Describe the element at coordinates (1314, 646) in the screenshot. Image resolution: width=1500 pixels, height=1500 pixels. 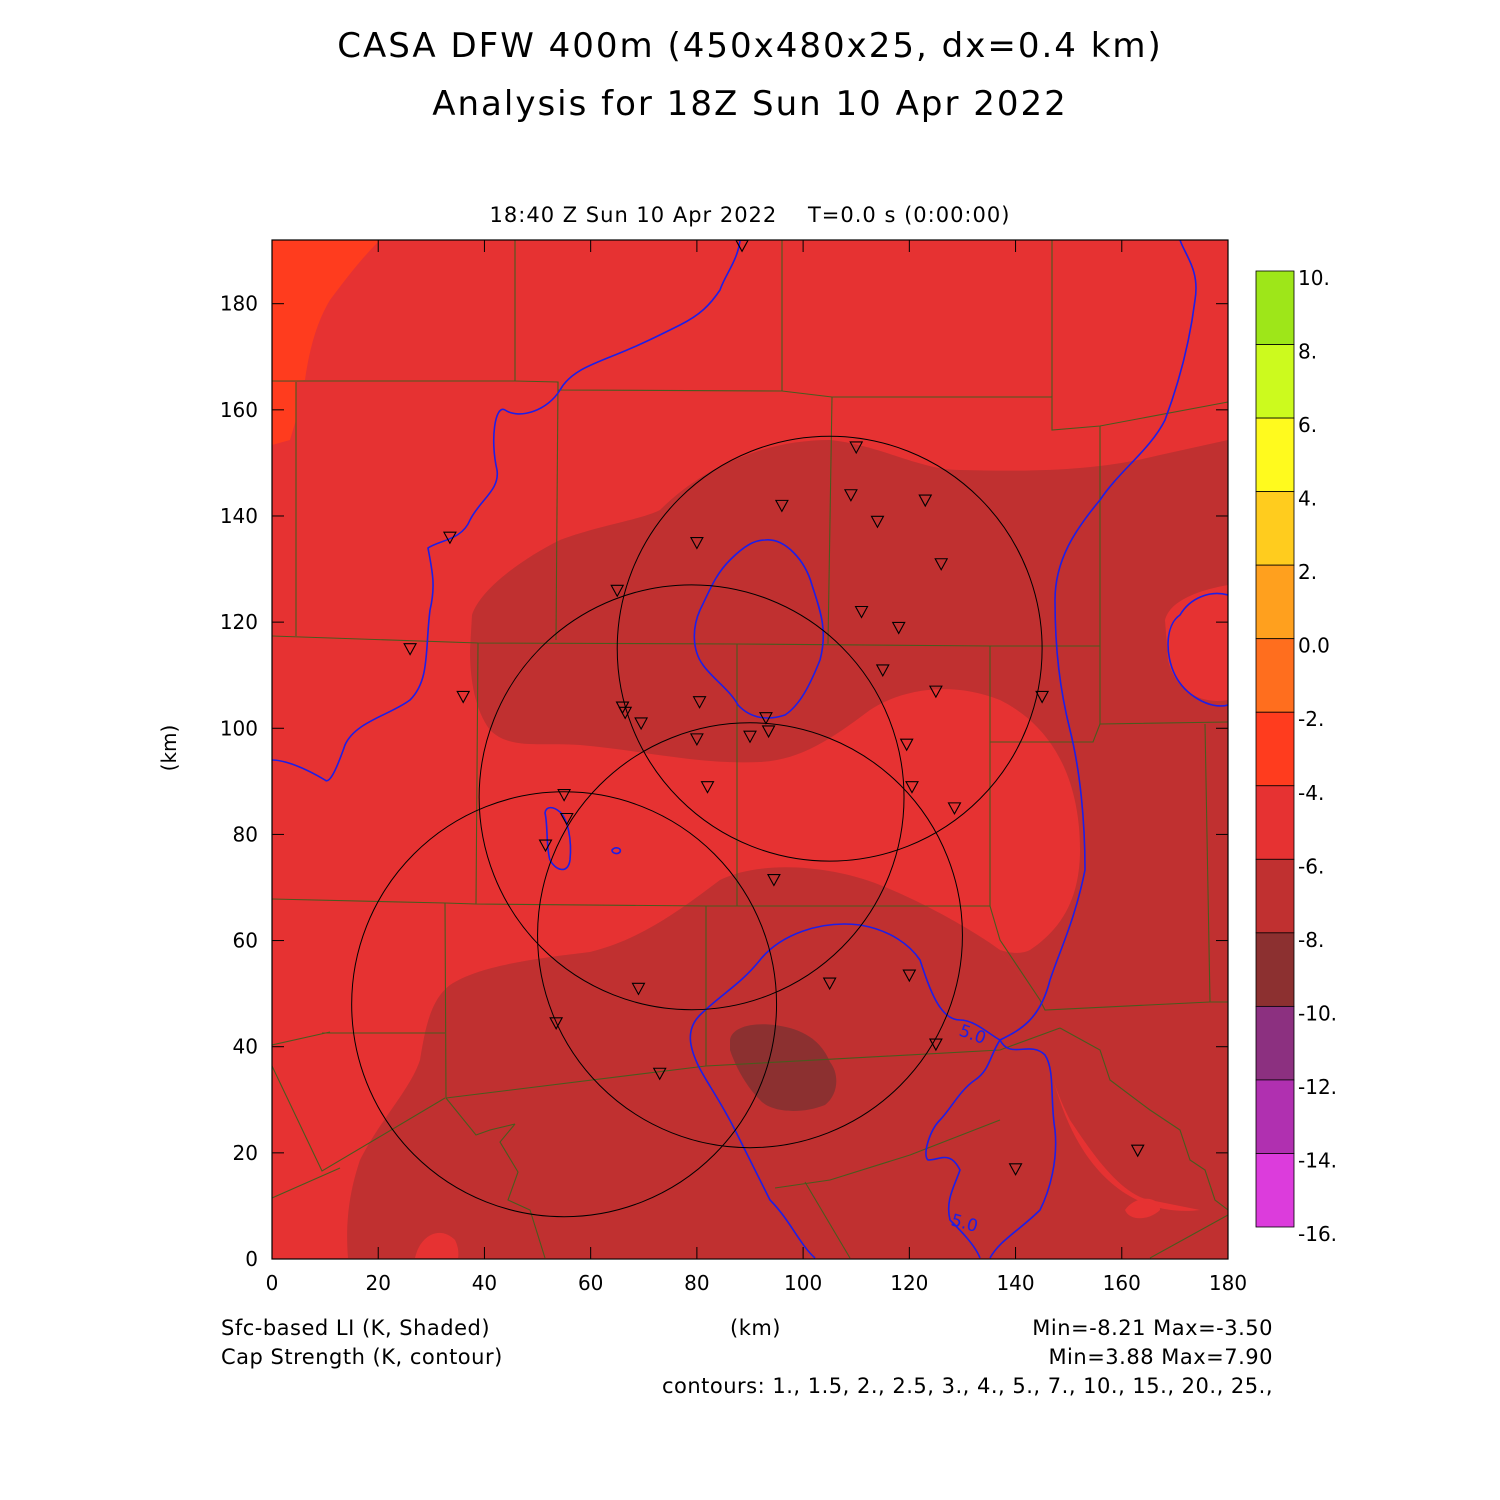
I see `colorbar-label: 0.0` at that location.